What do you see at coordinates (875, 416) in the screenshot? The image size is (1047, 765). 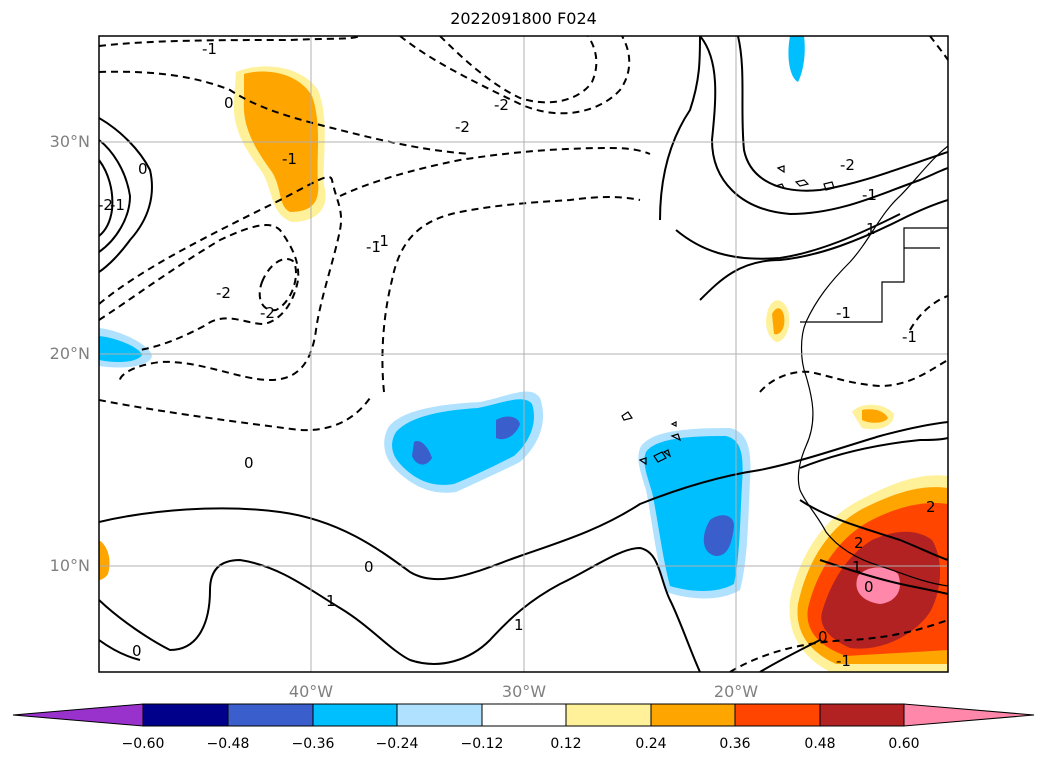 I see `positive-shading-small-b-core` at bounding box center [875, 416].